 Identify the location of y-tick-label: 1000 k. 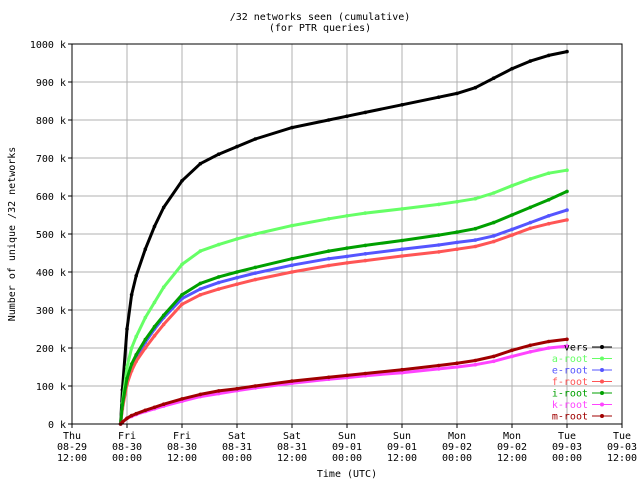
(48, 45).